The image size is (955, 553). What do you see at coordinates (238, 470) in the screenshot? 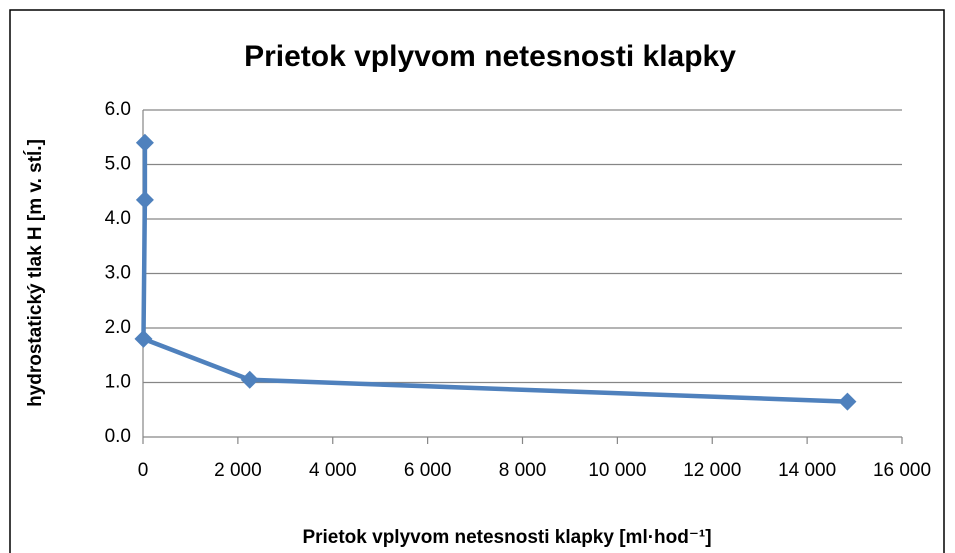
I see `x-tick-label: 2 000` at bounding box center [238, 470].